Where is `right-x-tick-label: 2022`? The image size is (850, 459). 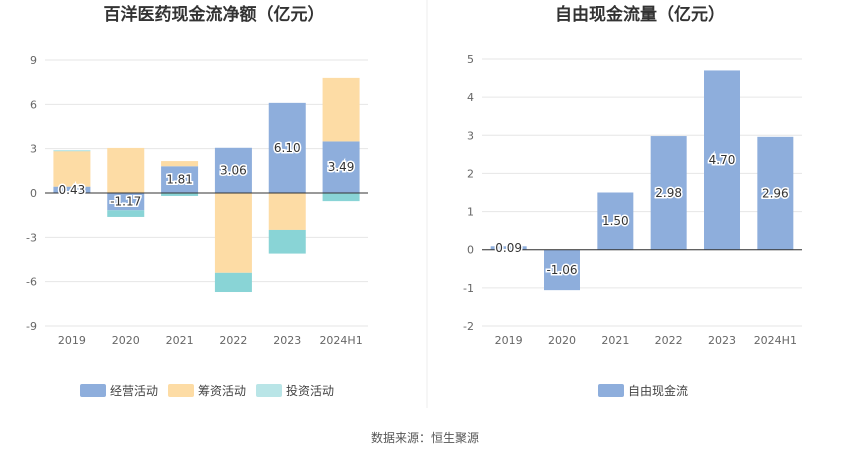 right-x-tick-label: 2022 is located at coordinates (669, 340).